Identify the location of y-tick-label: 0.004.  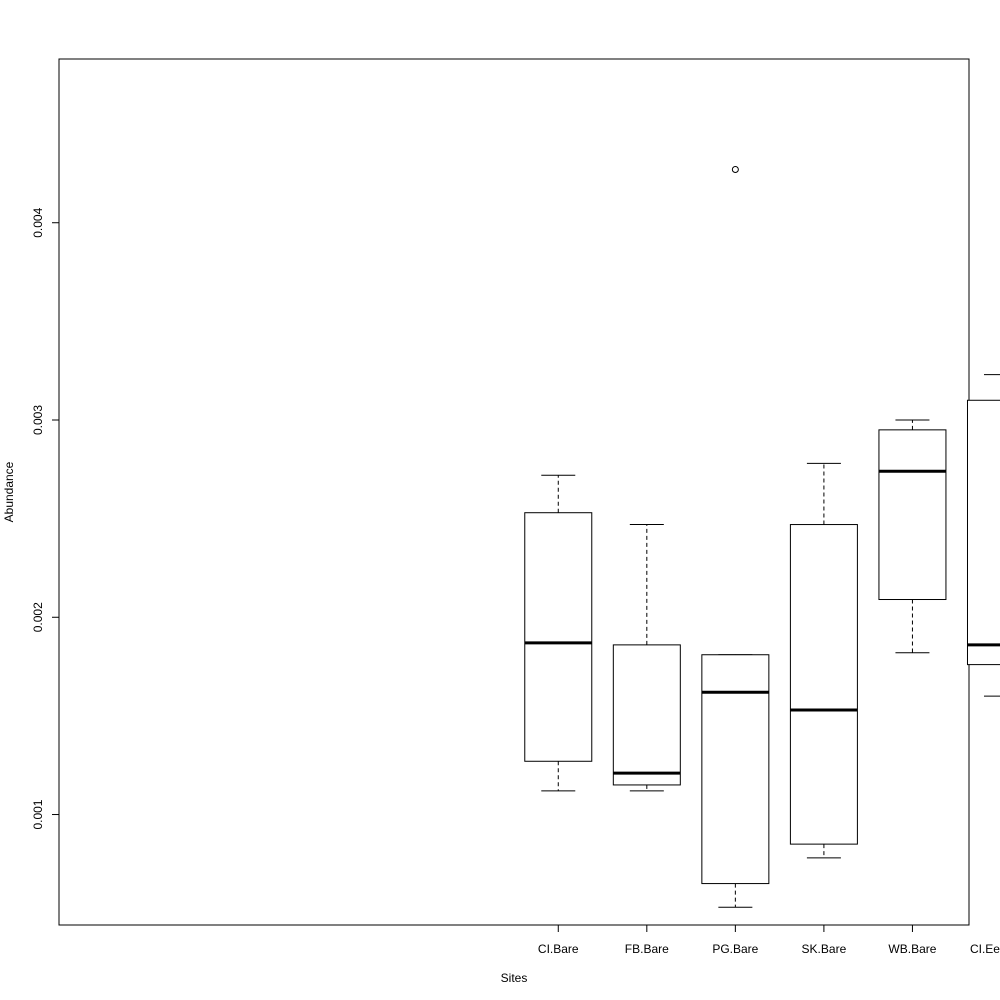
(38, 222).